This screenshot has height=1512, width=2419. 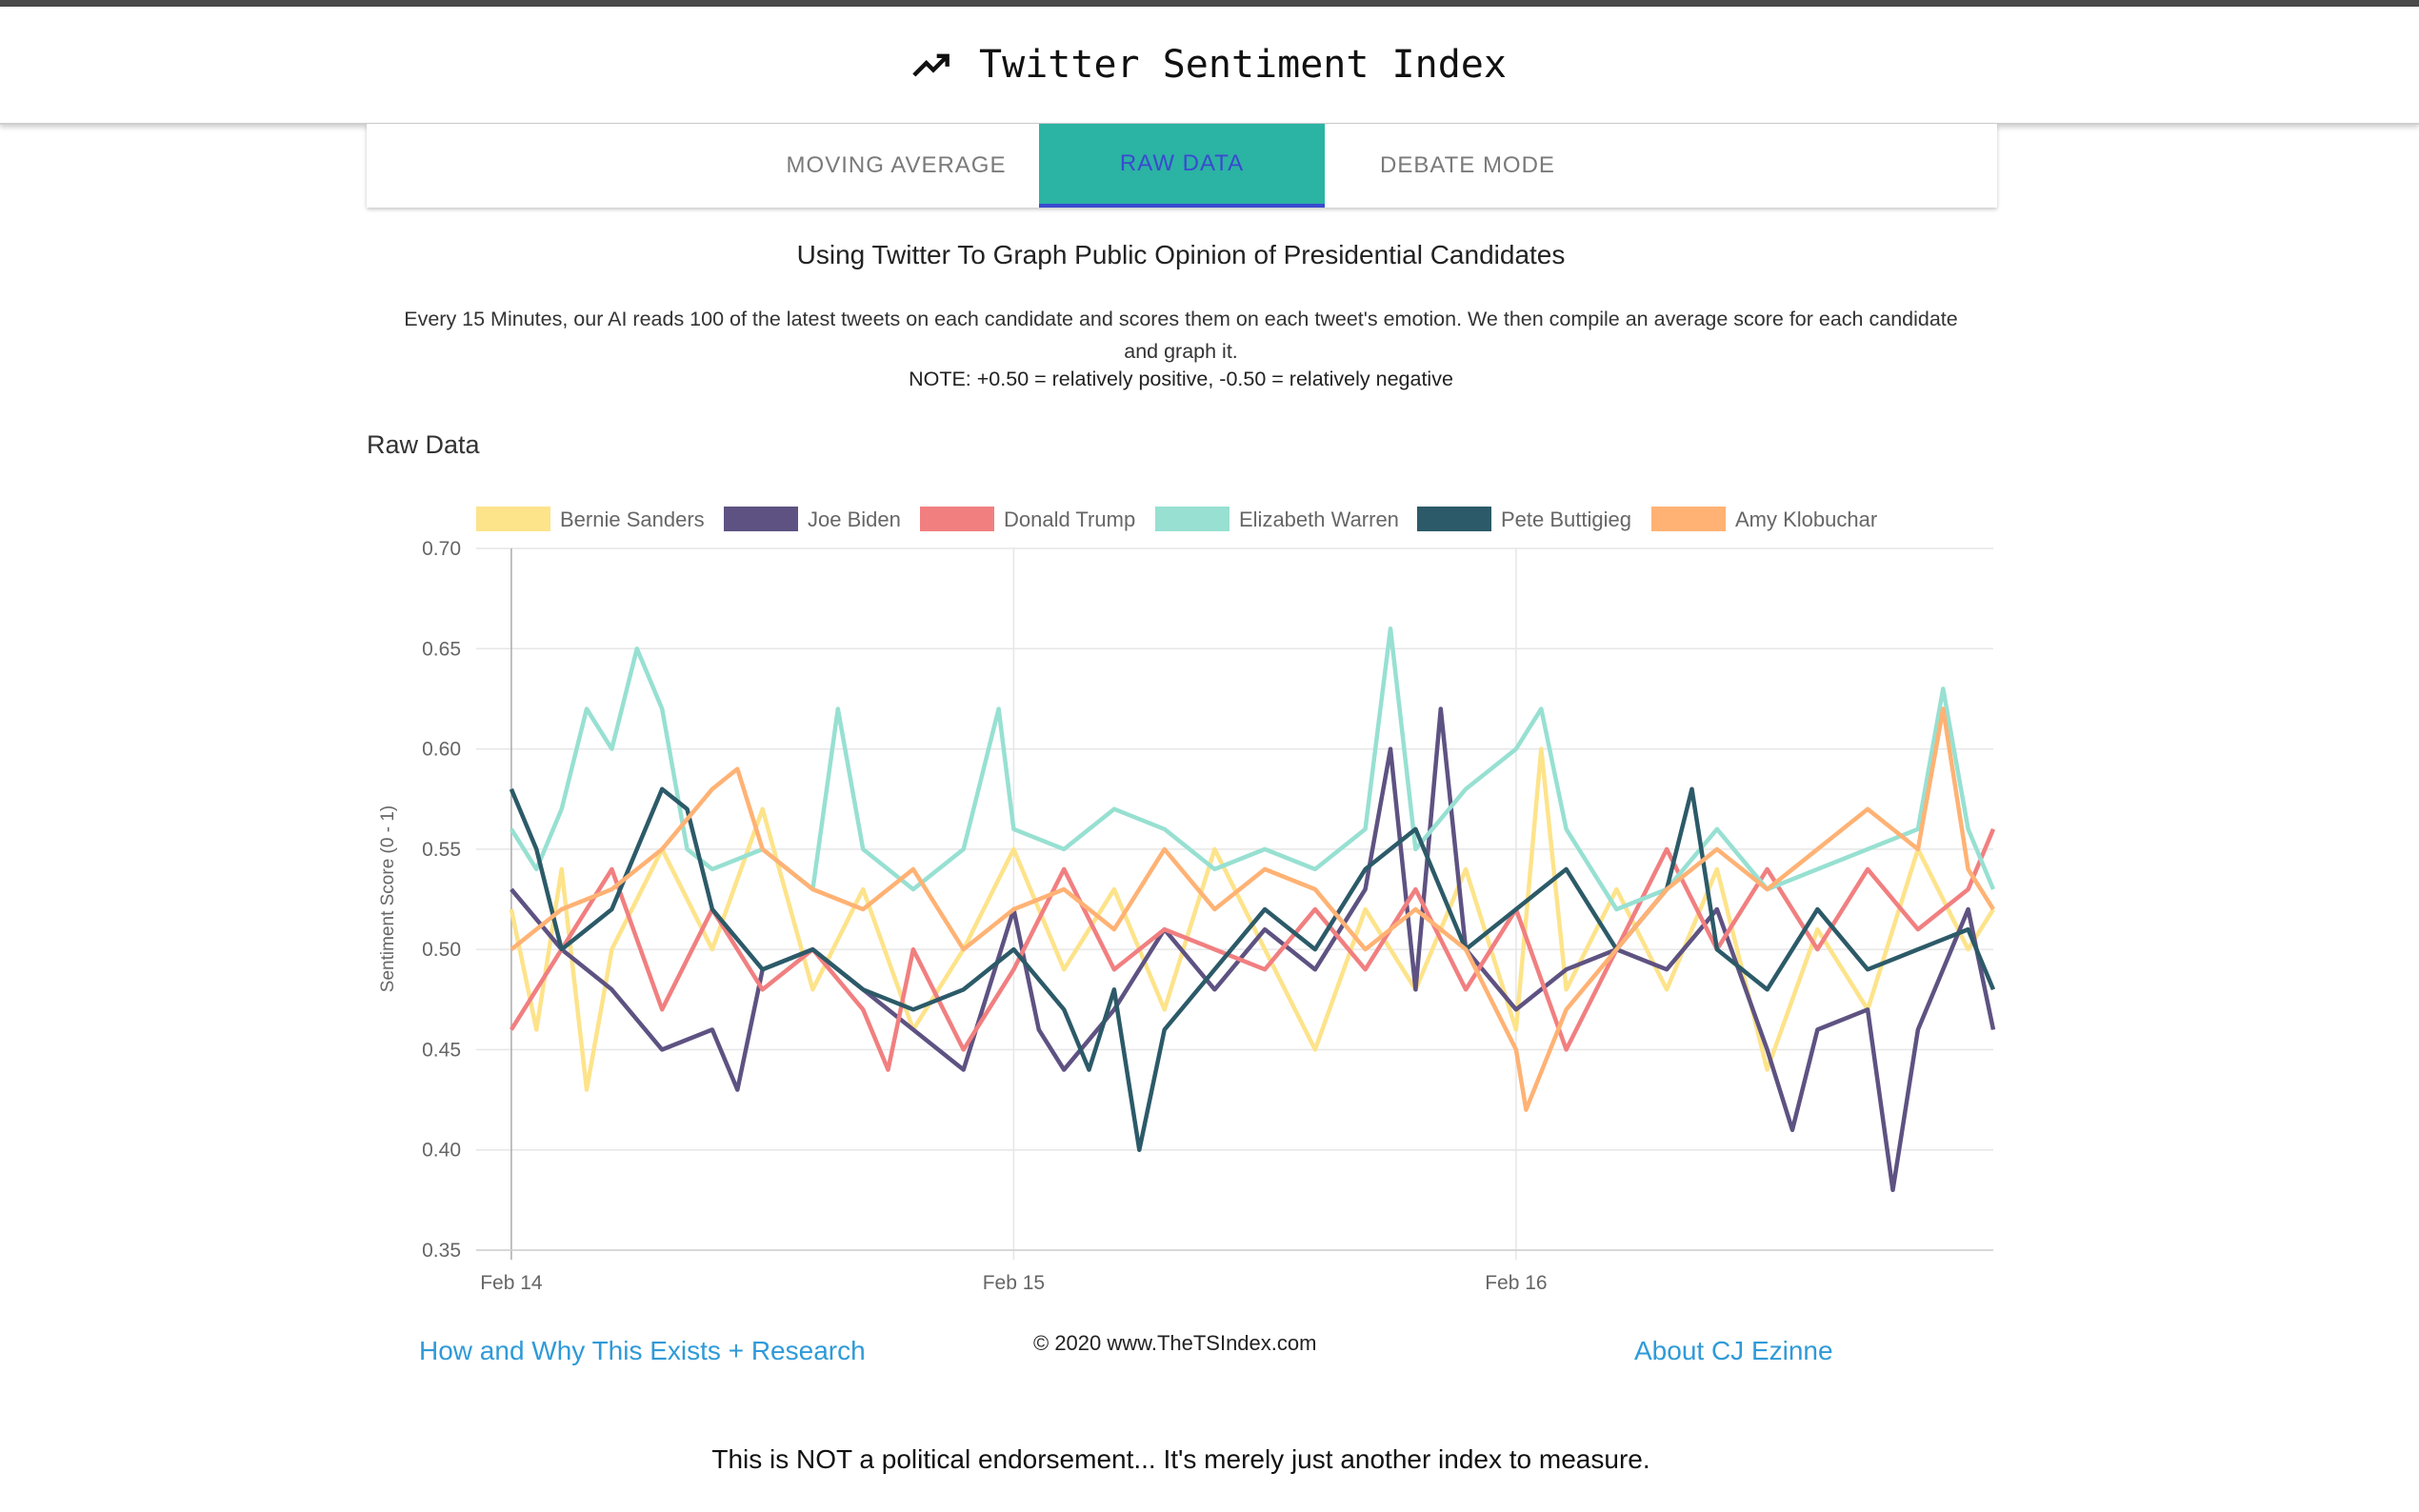 I want to click on legend-label: Donald Trump, so click(x=1069, y=519).